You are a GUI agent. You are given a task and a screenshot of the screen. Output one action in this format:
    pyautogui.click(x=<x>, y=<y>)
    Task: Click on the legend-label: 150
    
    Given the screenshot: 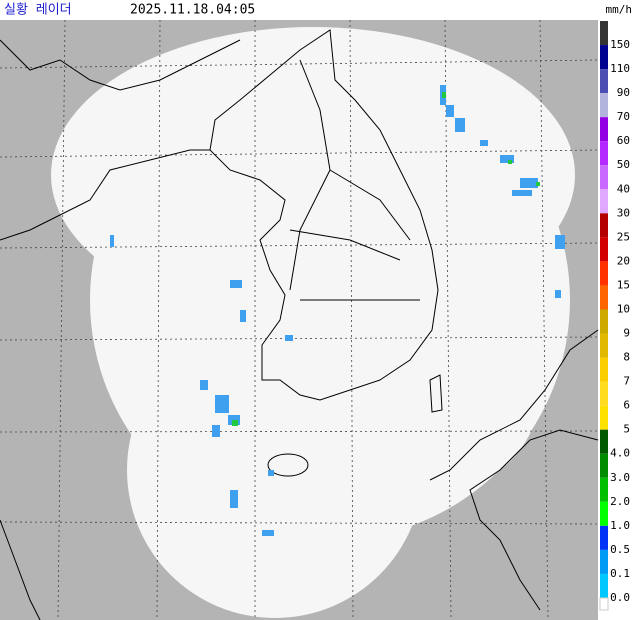 What is the action you would take?
    pyautogui.click(x=620, y=44)
    